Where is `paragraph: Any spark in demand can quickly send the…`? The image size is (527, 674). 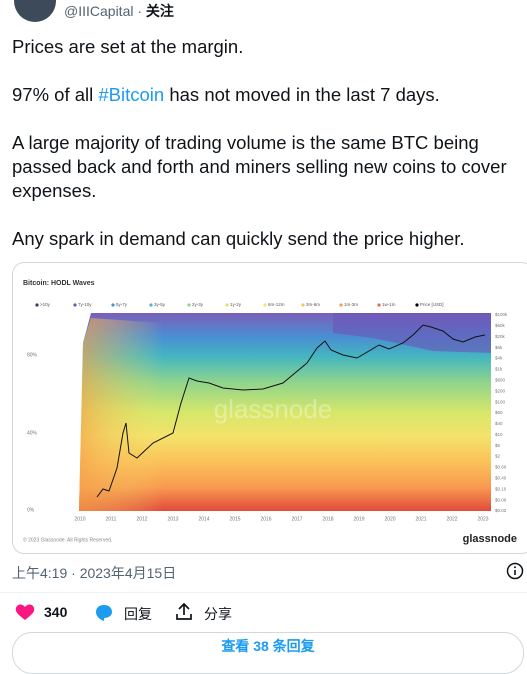
paragraph: Any spark in demand can quickly send the… is located at coordinates (268, 239).